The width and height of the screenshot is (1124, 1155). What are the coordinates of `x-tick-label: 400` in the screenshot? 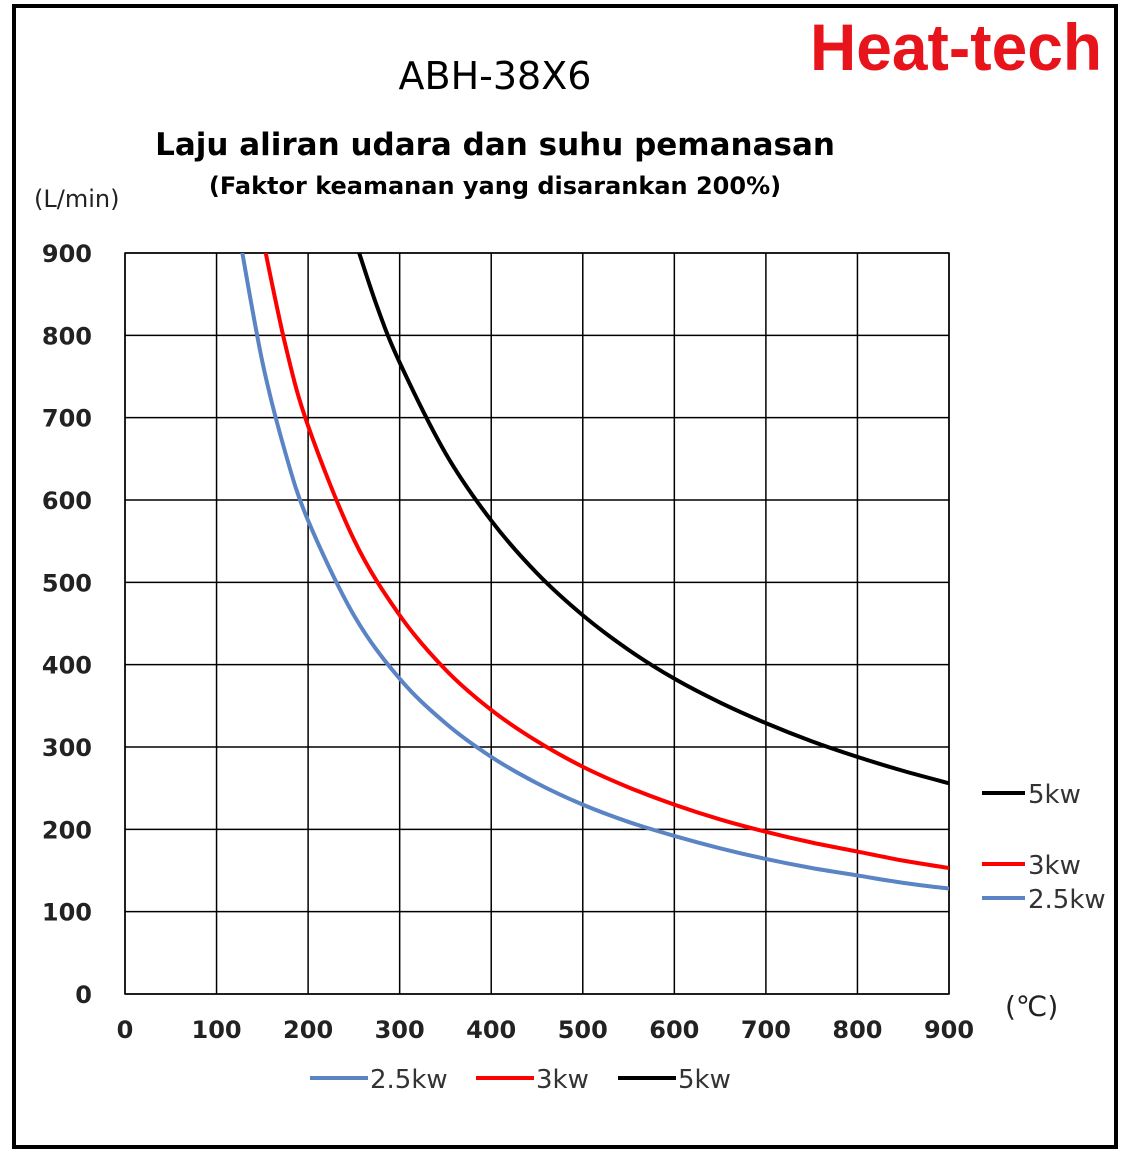 It's located at (491, 1030).